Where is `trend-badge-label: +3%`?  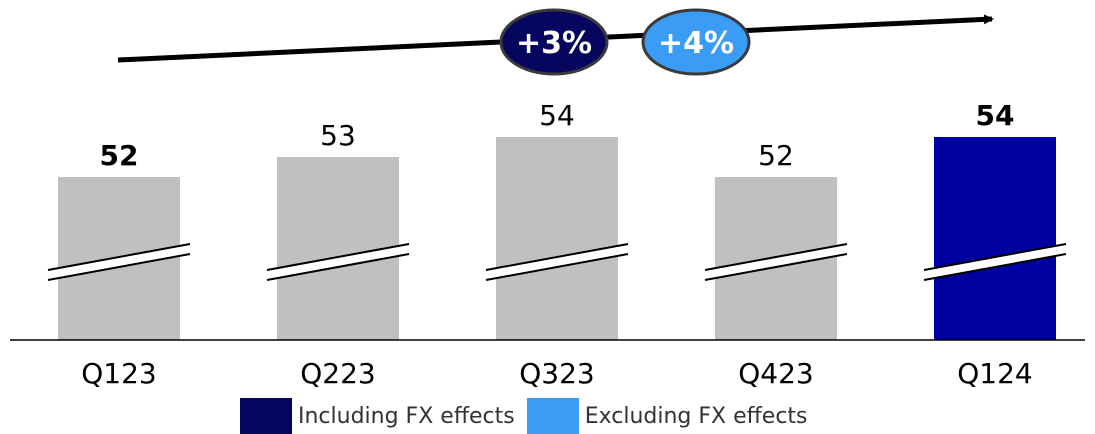
trend-badge-label: +3% is located at coordinates (554, 43).